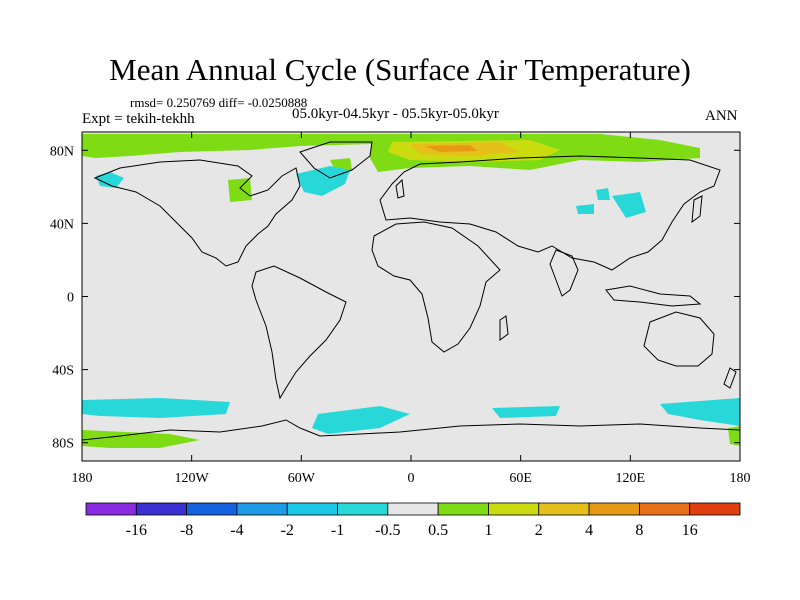 This screenshot has width=800, height=600. What do you see at coordinates (62, 151) in the screenshot?
I see `y-tick-label: 80N` at bounding box center [62, 151].